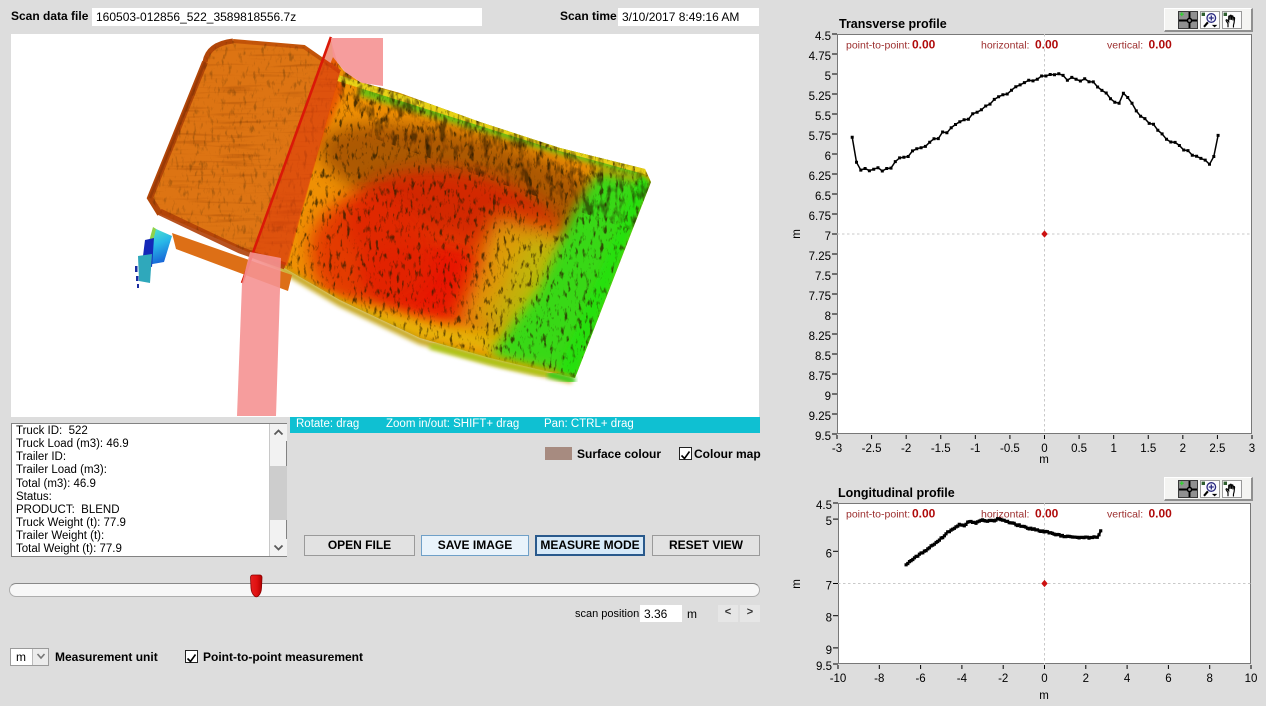 The width and height of the screenshot is (1266, 706). Describe the element at coordinates (820, 177) in the screenshot. I see `svg-text: 6.25` at that location.